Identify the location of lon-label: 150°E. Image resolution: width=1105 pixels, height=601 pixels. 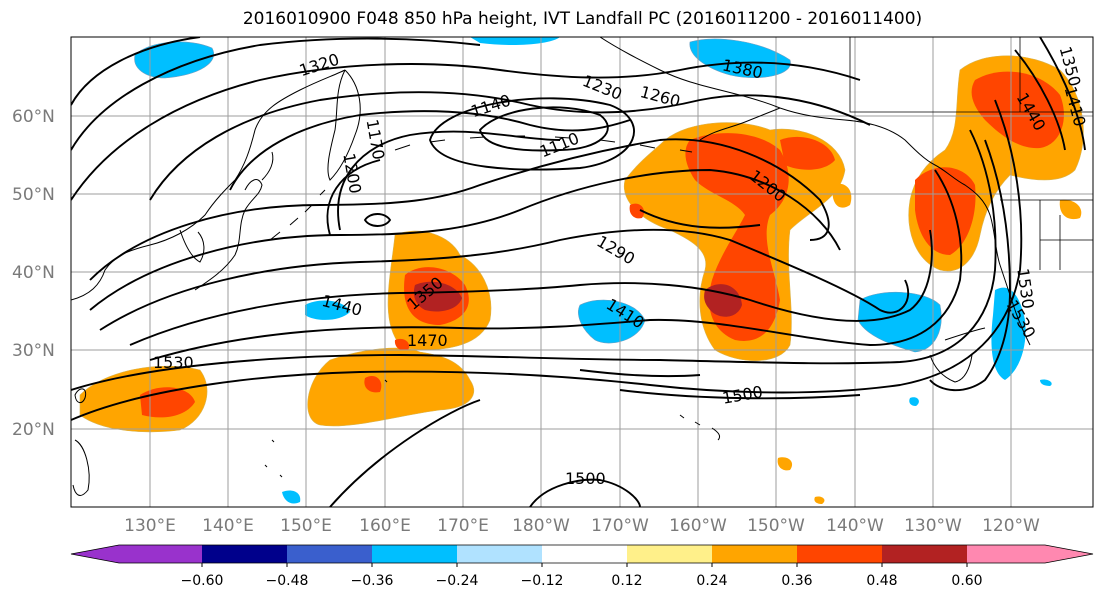
(306, 526).